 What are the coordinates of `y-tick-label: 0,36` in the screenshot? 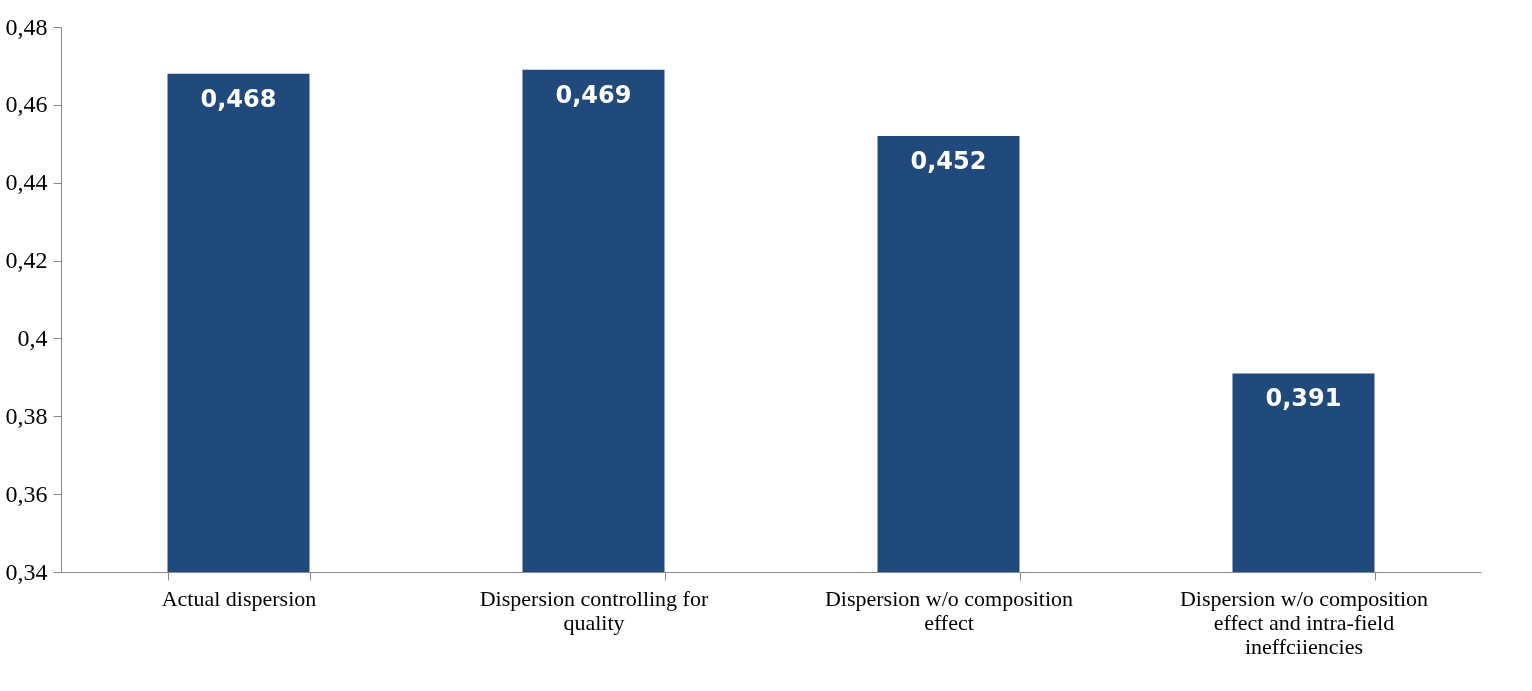 It's located at (26, 493).